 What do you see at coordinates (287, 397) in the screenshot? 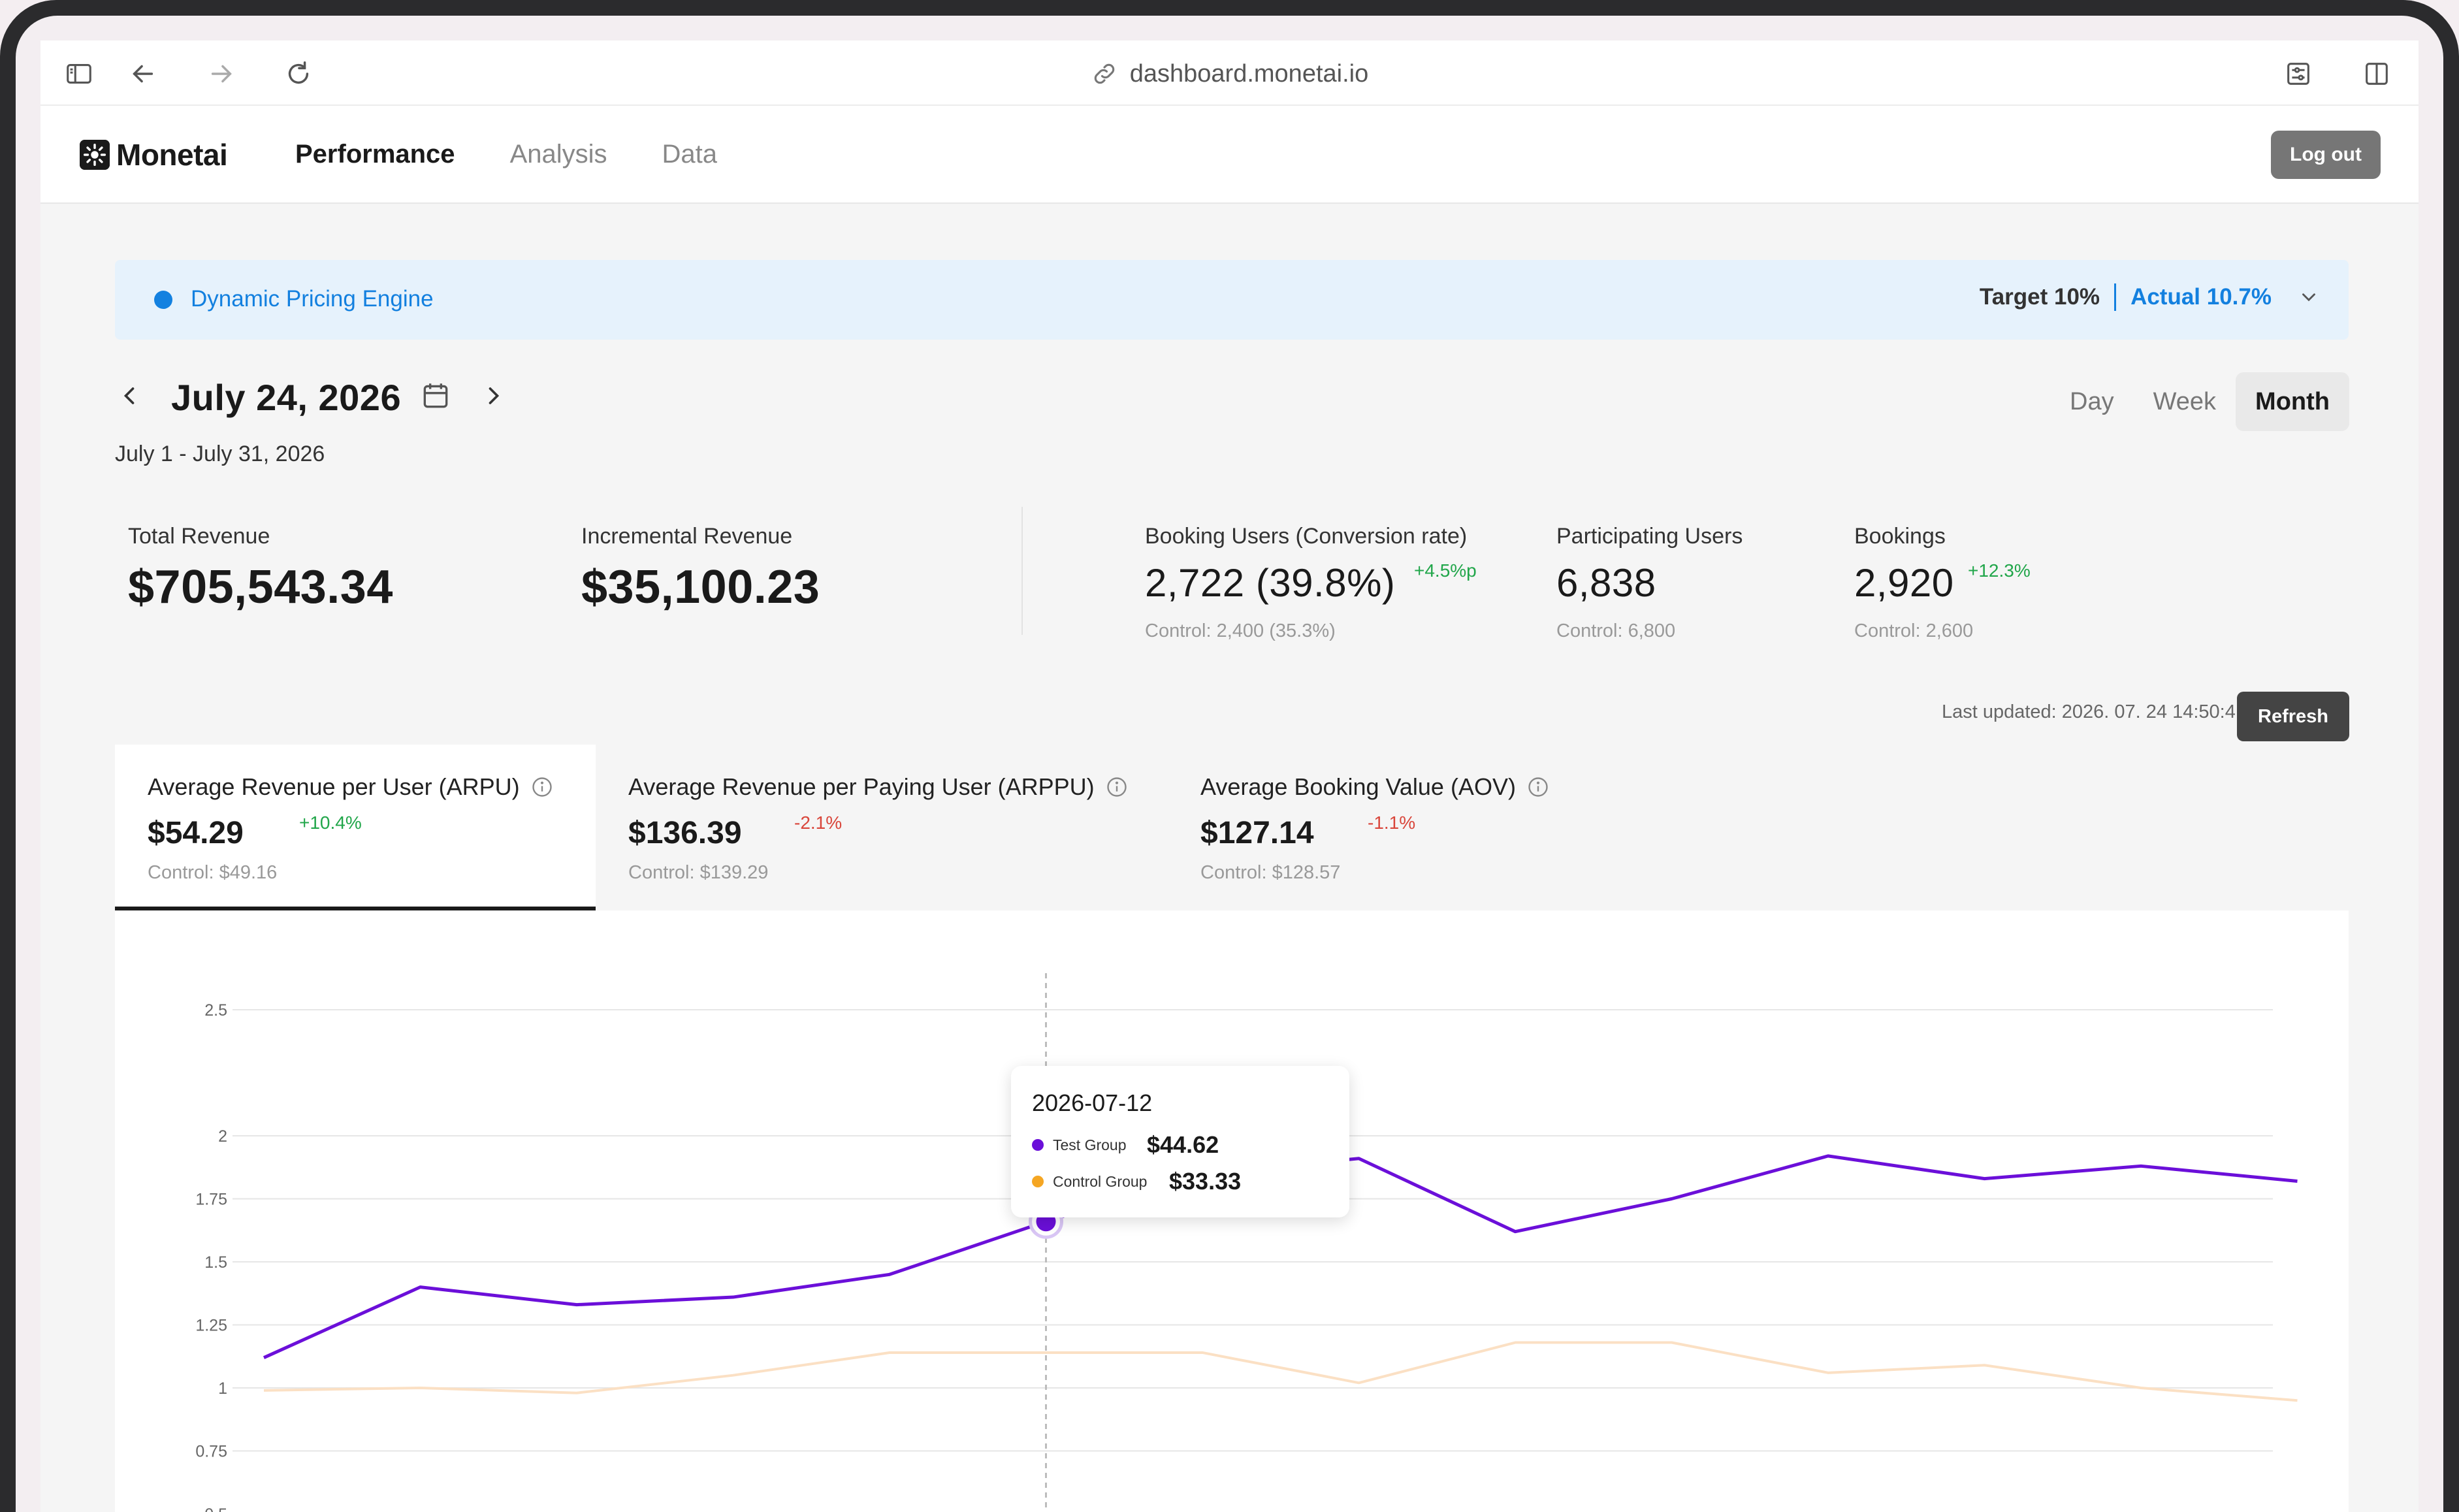
I see `selected-date: July 24, 2026` at bounding box center [287, 397].